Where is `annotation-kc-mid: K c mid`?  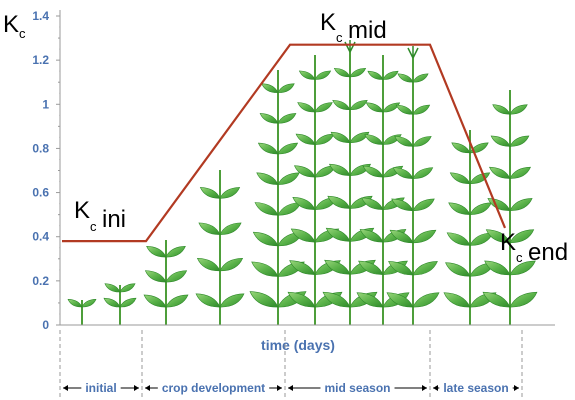 annotation-kc-mid: K c mid is located at coordinates (353, 27).